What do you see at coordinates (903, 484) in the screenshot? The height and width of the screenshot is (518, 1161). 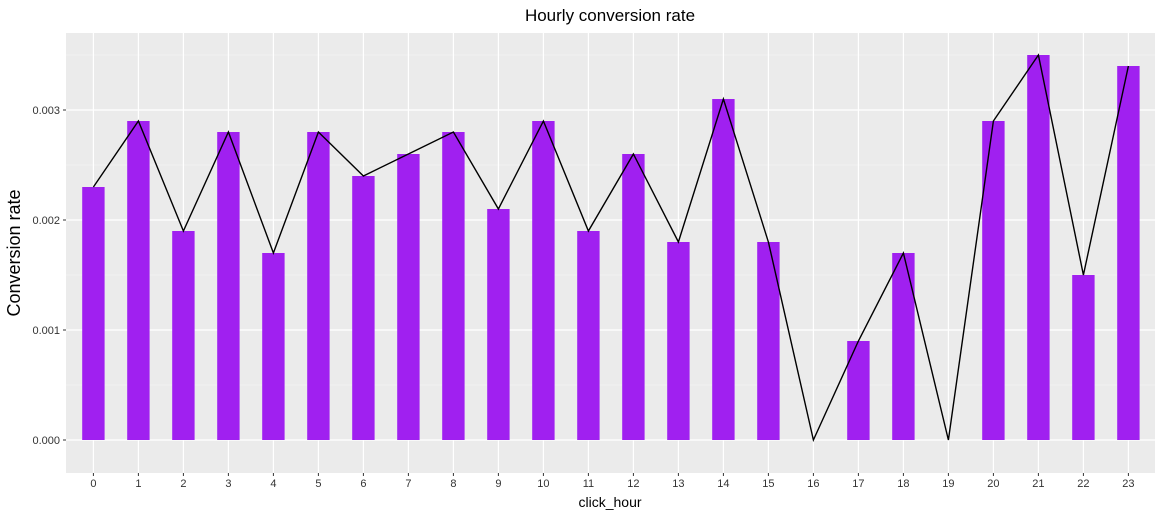 I see `x-tick-label: 18` at bounding box center [903, 484].